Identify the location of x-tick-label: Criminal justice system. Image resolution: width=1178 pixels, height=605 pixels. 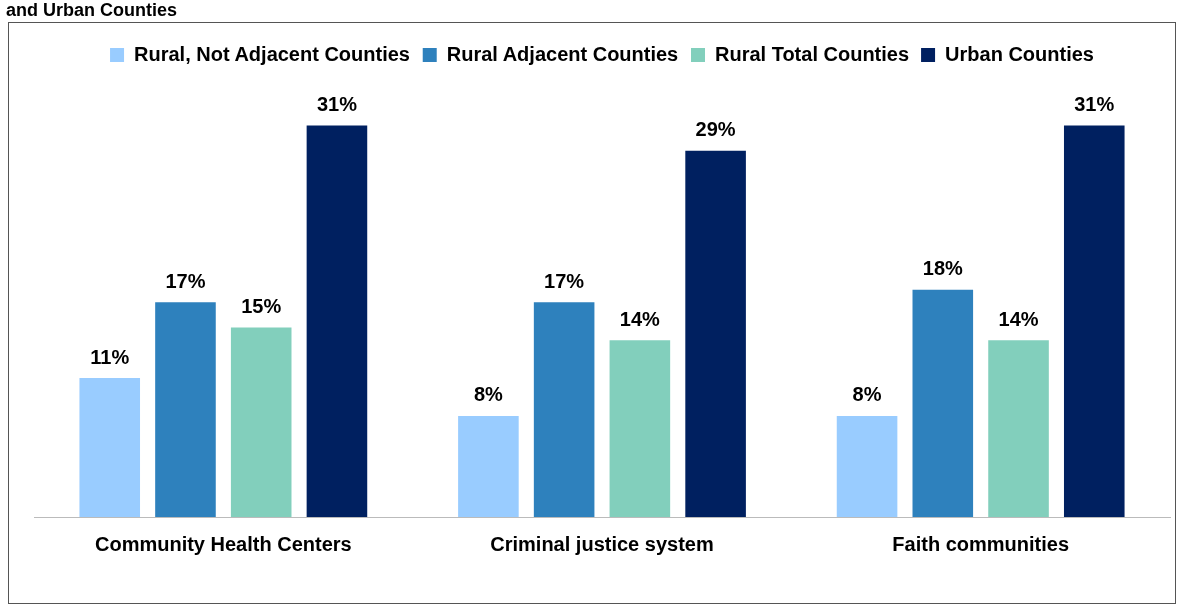
(602, 543).